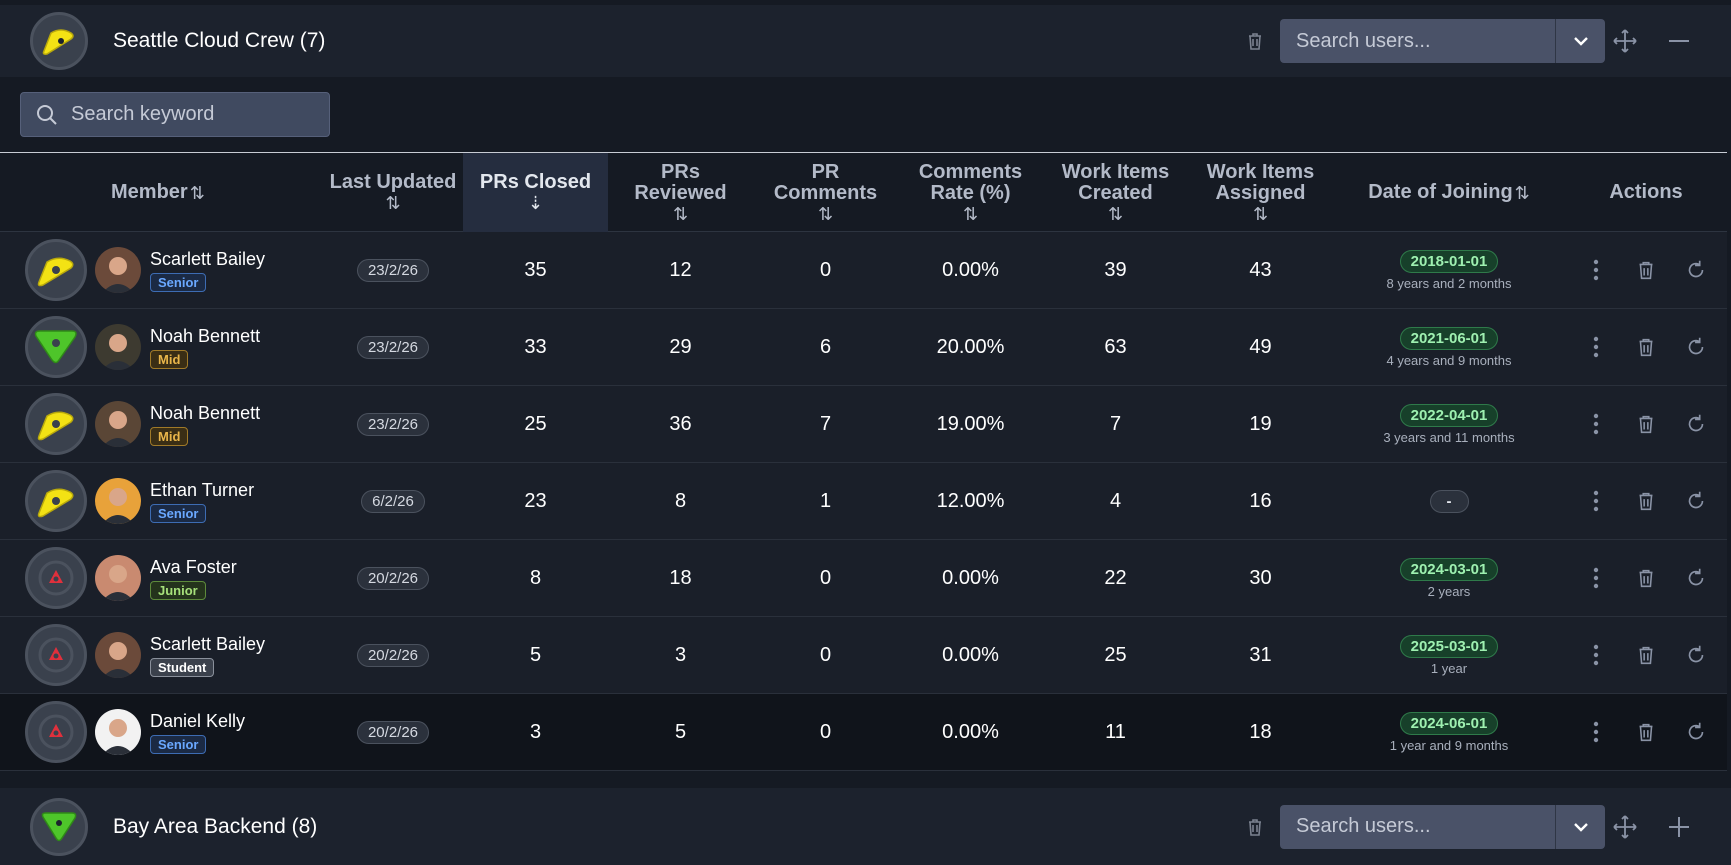 The image size is (1731, 865). What do you see at coordinates (535, 192) in the screenshot?
I see `column-prs-closed: PRs Closed ⇣` at bounding box center [535, 192].